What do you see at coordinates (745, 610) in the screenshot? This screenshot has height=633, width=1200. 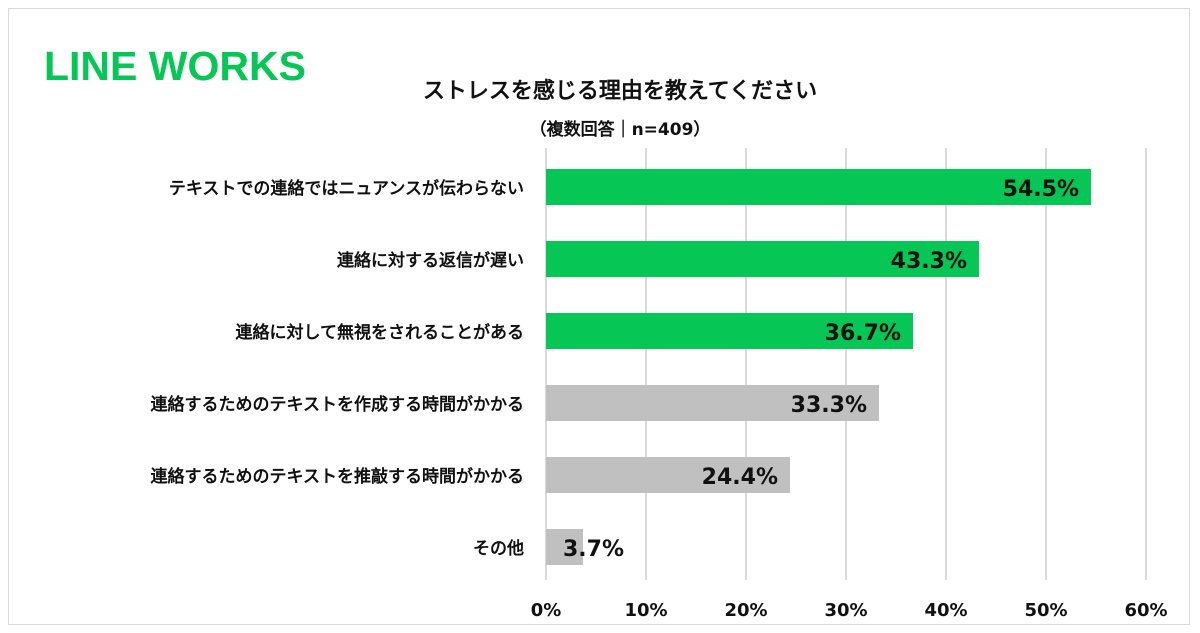 I see `x-tick-label: 20%` at bounding box center [745, 610].